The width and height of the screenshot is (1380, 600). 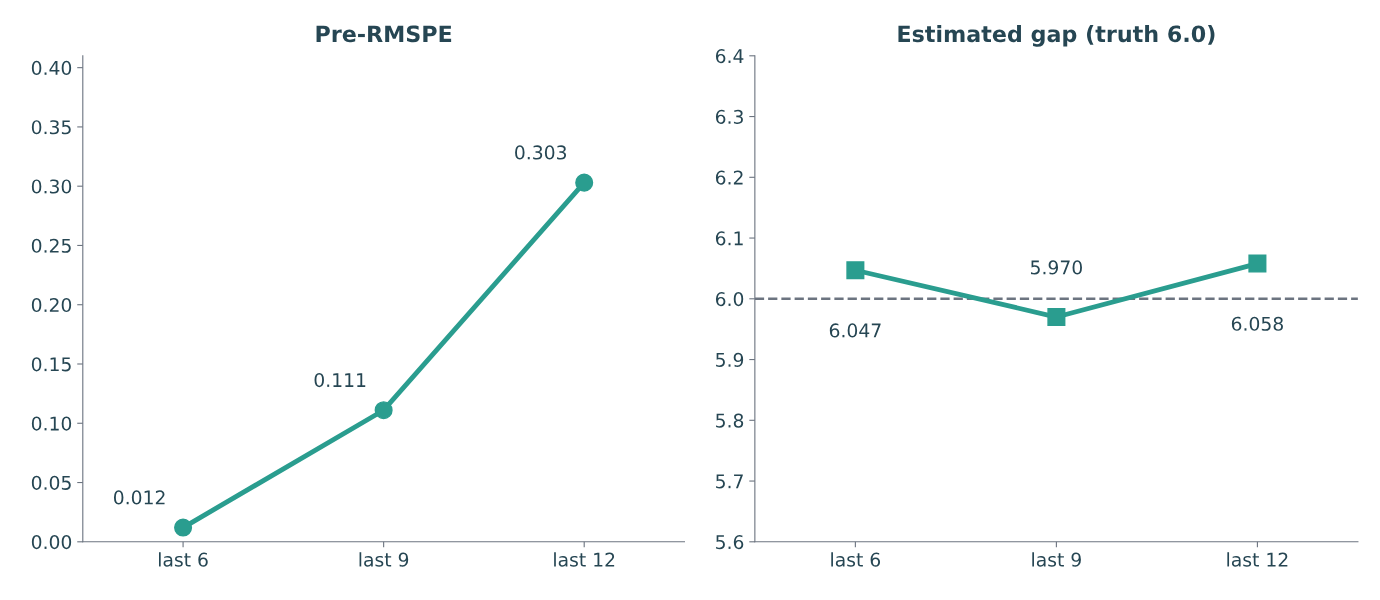 I want to click on y-tick-label: 6.2, so click(x=729, y=177).